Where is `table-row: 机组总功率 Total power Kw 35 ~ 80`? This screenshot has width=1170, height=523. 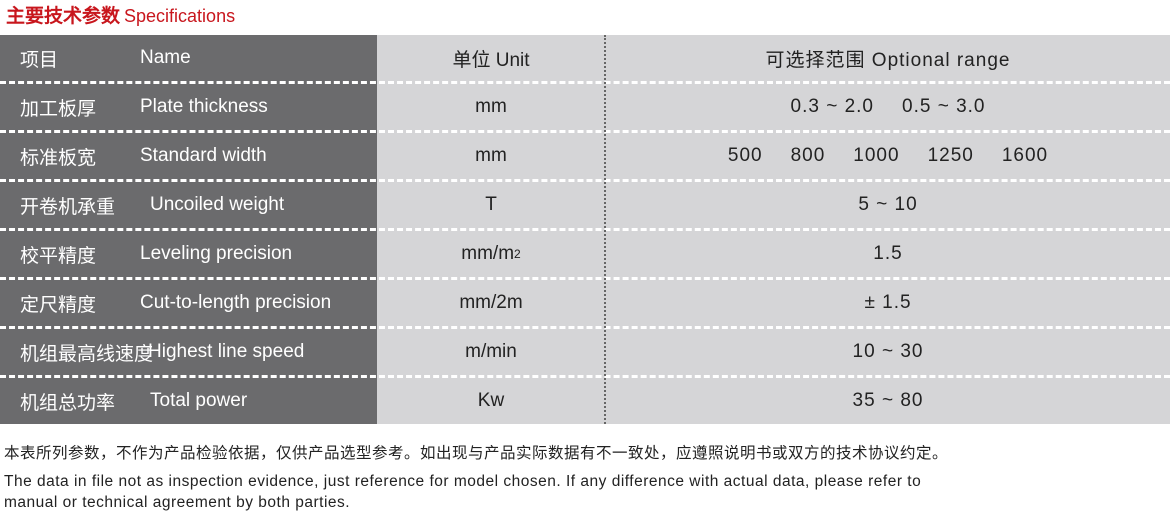
table-row: 机组总功率 Total power Kw 35 ~ 80 is located at coordinates (585, 402).